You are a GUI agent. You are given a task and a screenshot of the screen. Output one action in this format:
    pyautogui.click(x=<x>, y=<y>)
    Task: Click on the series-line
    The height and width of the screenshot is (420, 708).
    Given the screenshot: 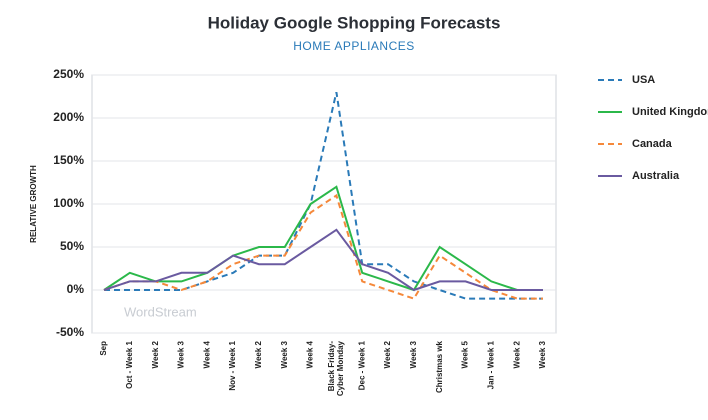 What is the action you would take?
    pyautogui.click(x=323, y=260)
    